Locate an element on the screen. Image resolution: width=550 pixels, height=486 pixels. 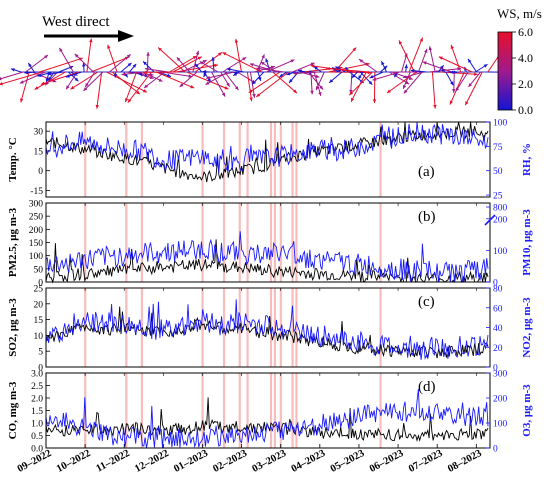
left-tick-label: 15 is located at coordinates (39, 152).